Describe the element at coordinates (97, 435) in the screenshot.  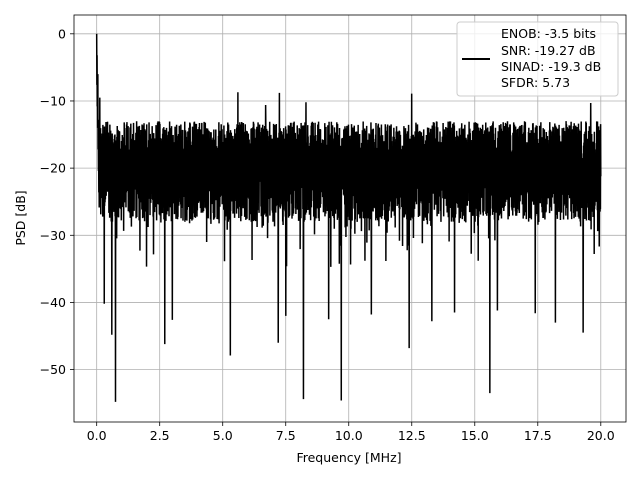
I see `x-tick-label: 0.0` at that location.